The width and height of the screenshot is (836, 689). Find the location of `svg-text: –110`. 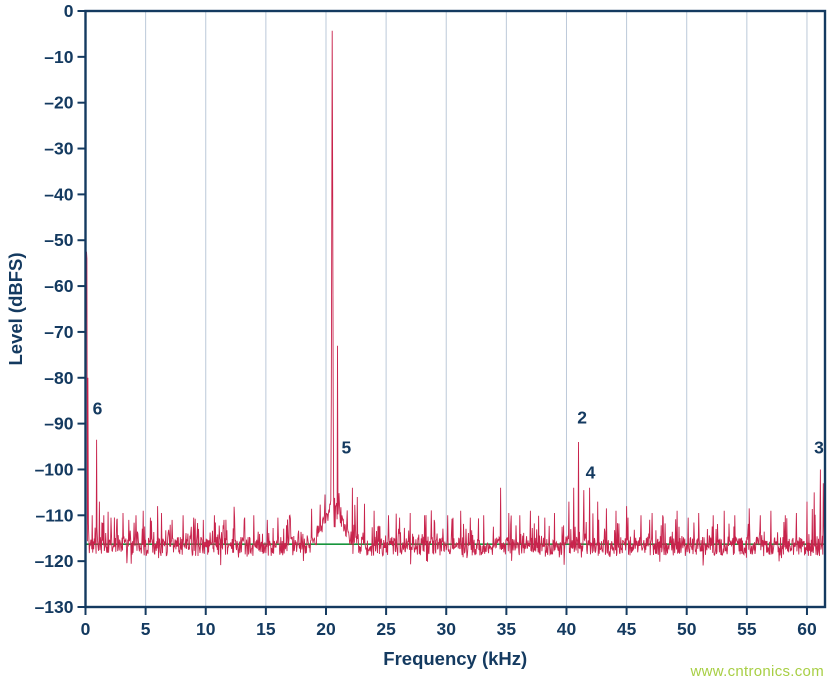

svg-text: –110 is located at coordinates (55, 515).